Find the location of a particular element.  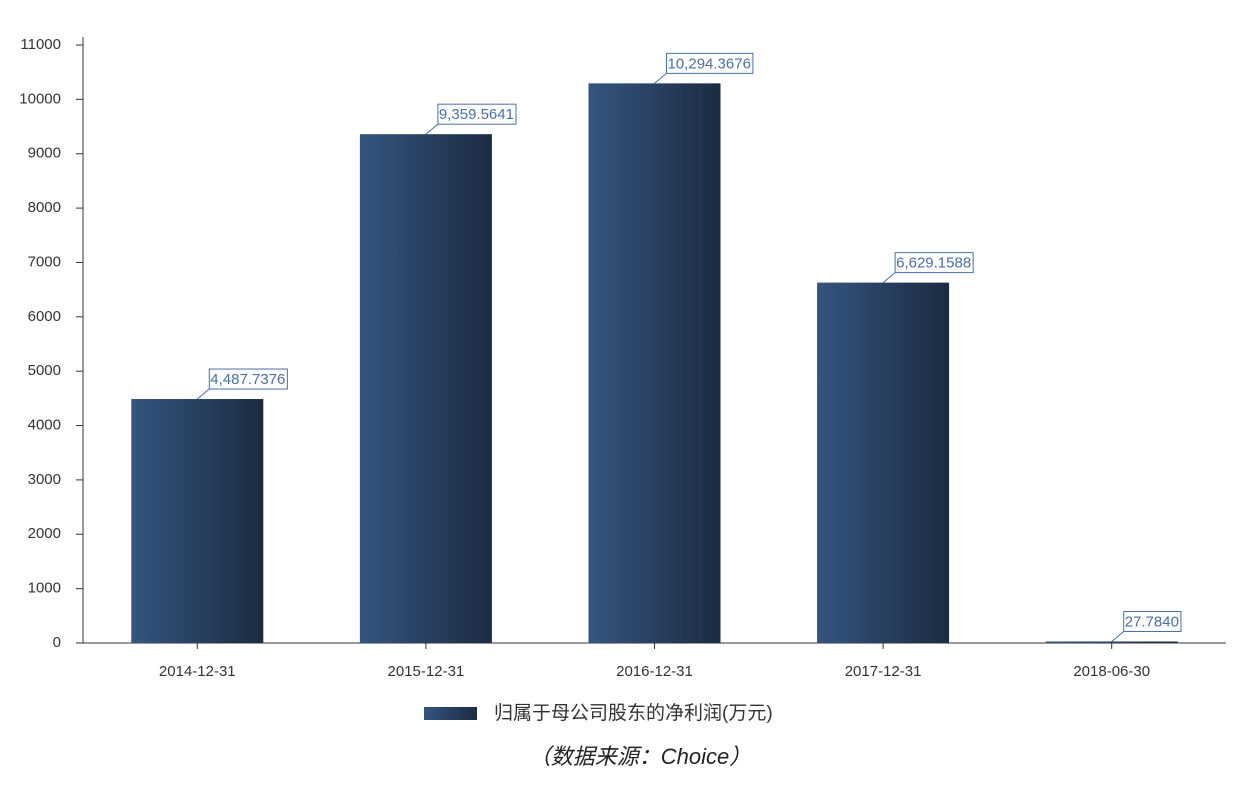

y-tick-label: 1000 is located at coordinates (44, 588).